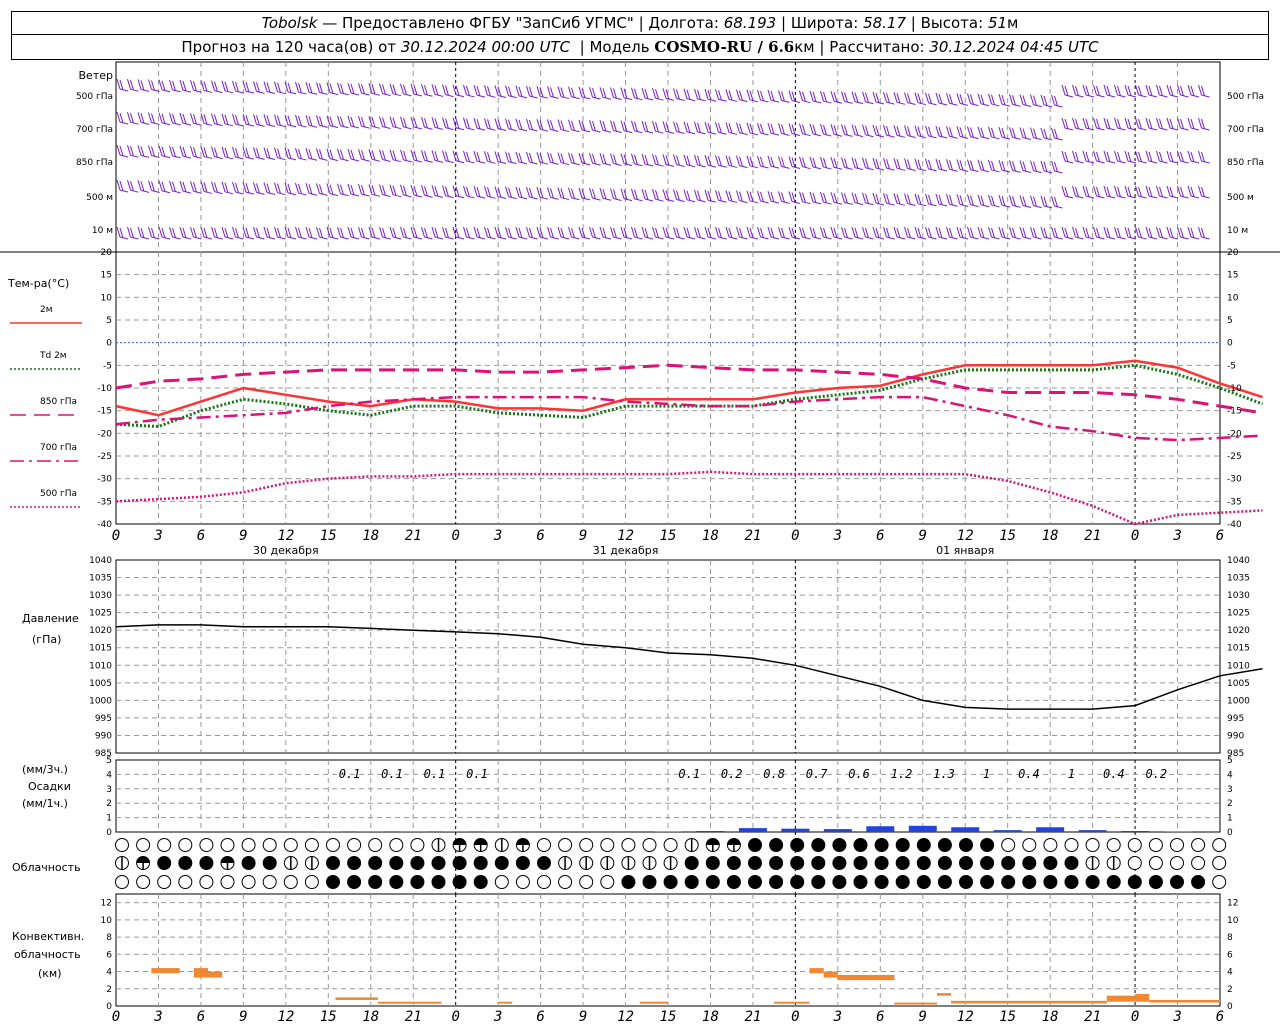 The height and width of the screenshot is (1024, 1280). What do you see at coordinates (109, 761) in the screenshot?
I see `precip-tick-left: 5` at bounding box center [109, 761].